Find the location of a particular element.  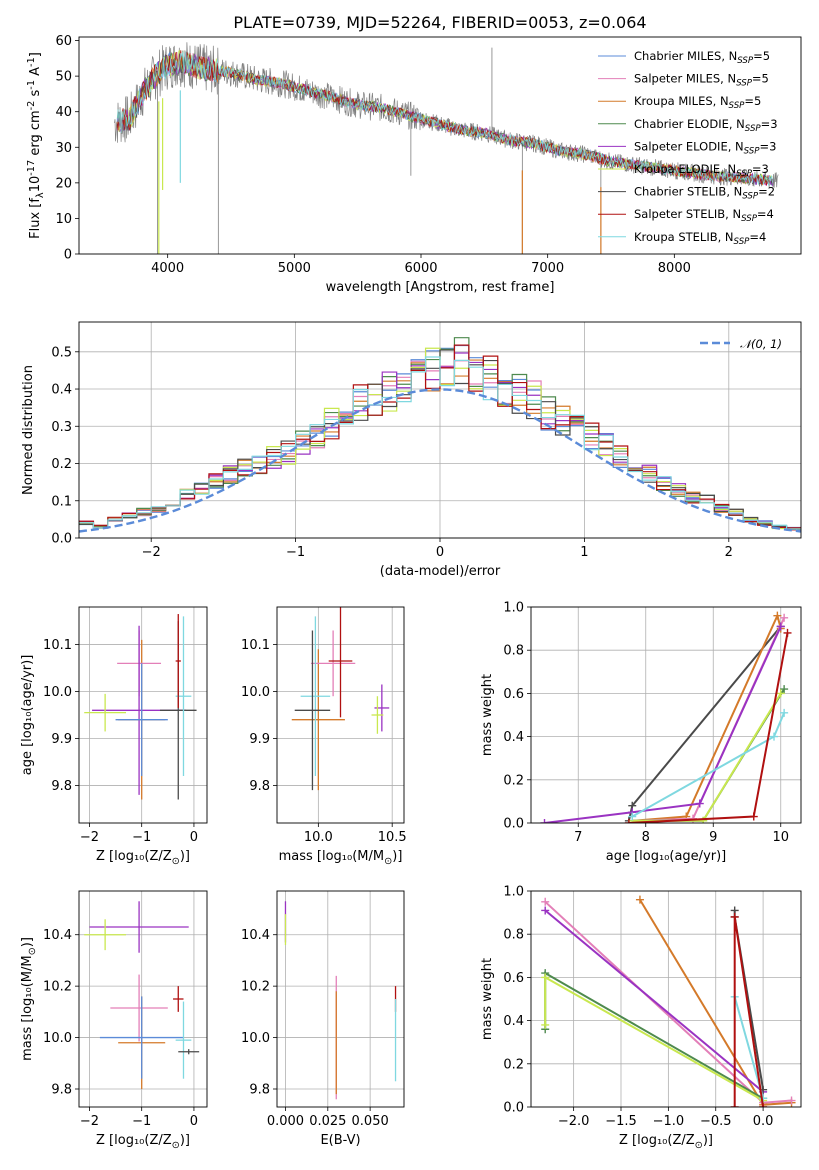

legend-label: 𝒩(0, 1) is located at coordinates (761, 344).